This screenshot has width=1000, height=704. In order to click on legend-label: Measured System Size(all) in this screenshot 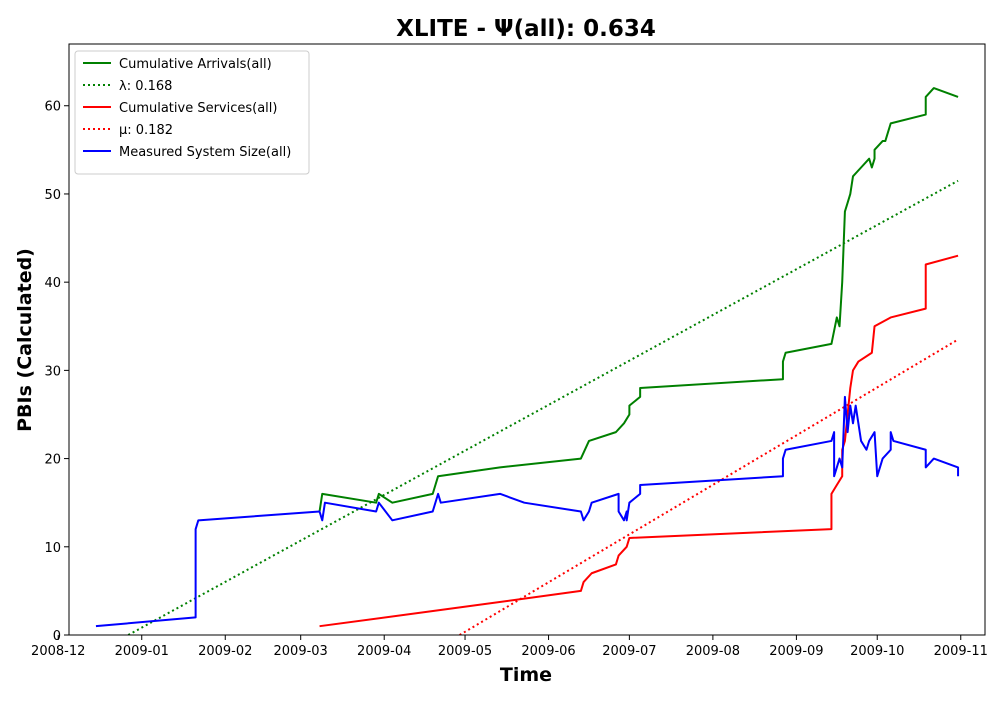, I will do `click(205, 152)`.